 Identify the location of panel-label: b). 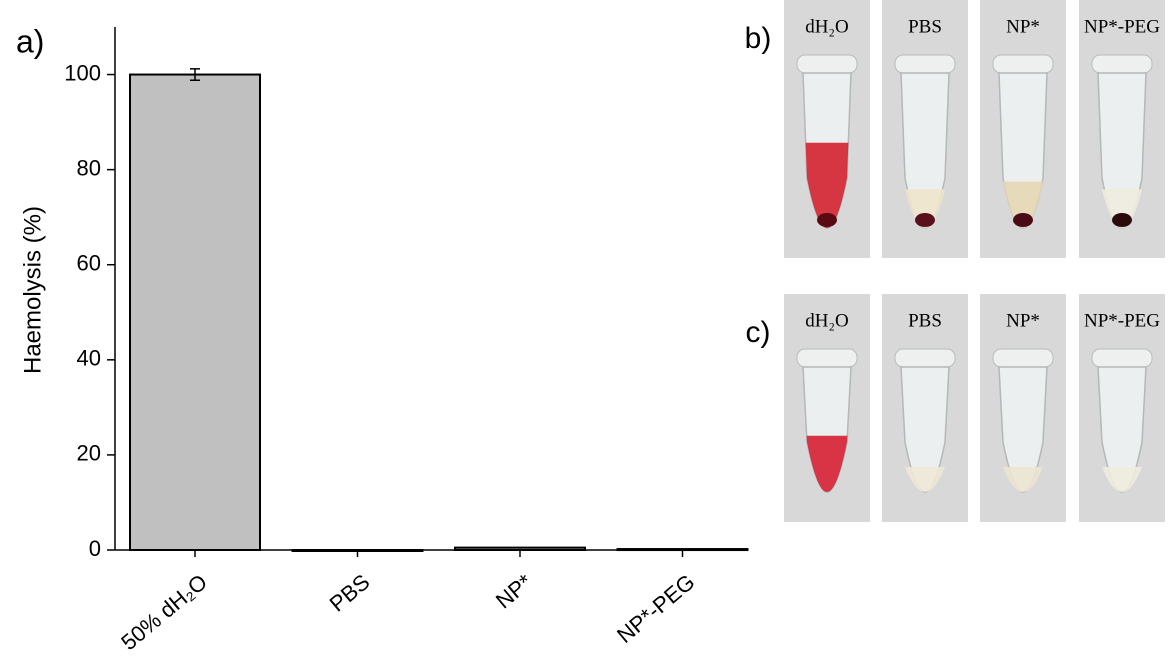
(758, 38).